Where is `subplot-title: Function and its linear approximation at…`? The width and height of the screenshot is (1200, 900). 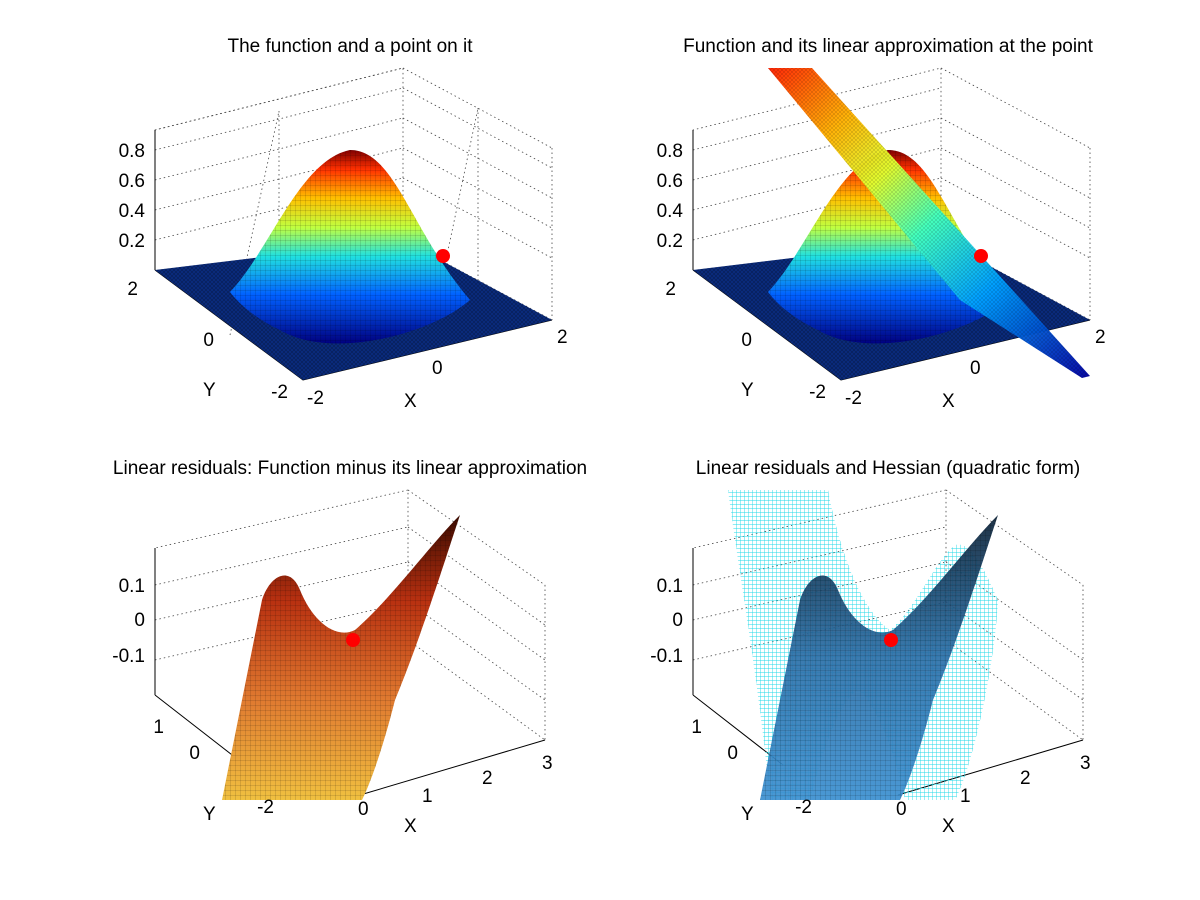
subplot-title: Function and its linear approximation at… is located at coordinates (888, 46).